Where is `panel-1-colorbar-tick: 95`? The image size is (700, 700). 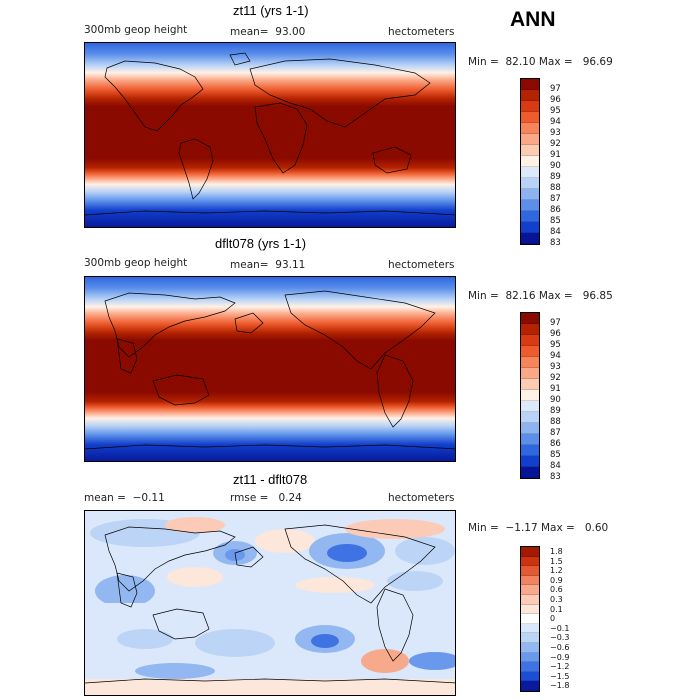 panel-1-colorbar-tick: 95 is located at coordinates (555, 111).